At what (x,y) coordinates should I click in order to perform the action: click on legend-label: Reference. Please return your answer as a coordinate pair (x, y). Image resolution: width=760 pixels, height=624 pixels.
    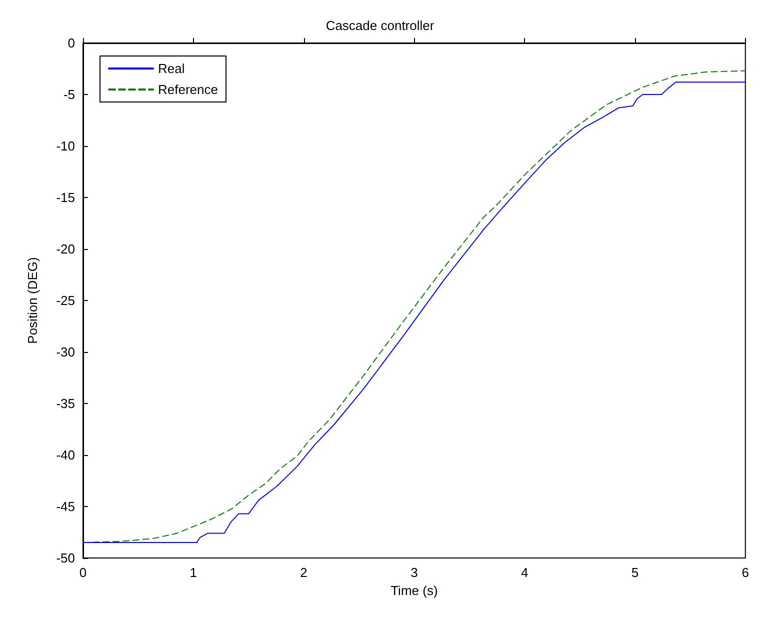
    Looking at the image, I should click on (188, 89).